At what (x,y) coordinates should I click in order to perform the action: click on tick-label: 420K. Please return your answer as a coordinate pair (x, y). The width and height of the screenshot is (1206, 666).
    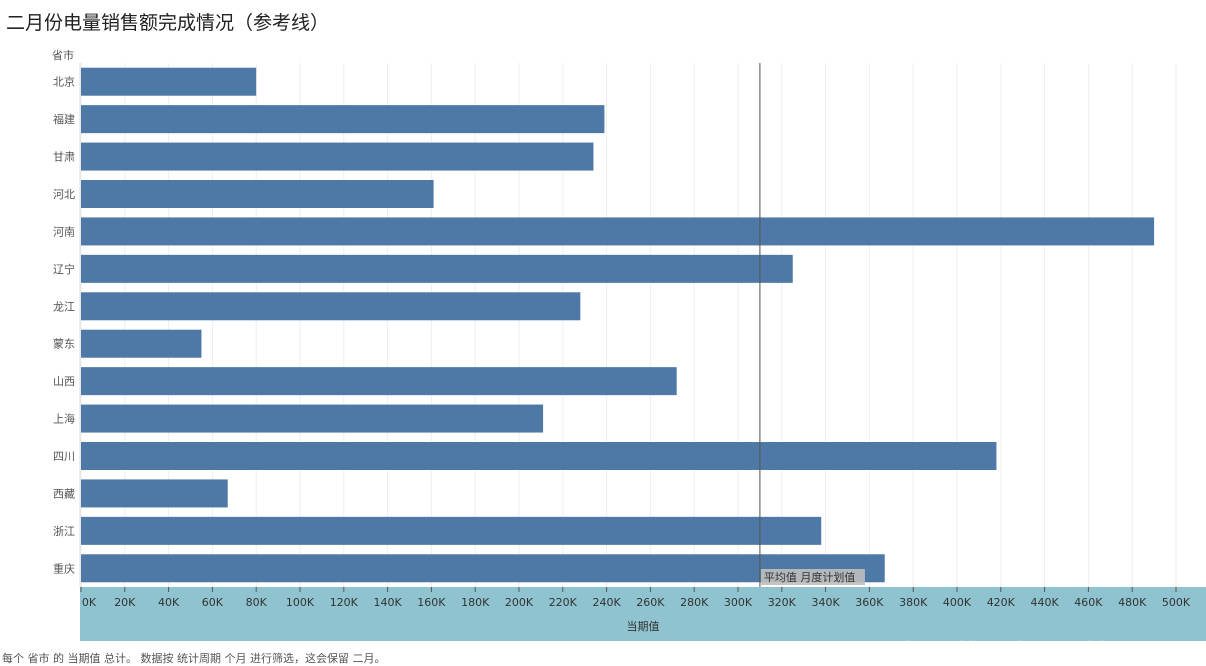
    Looking at the image, I should click on (1001, 602).